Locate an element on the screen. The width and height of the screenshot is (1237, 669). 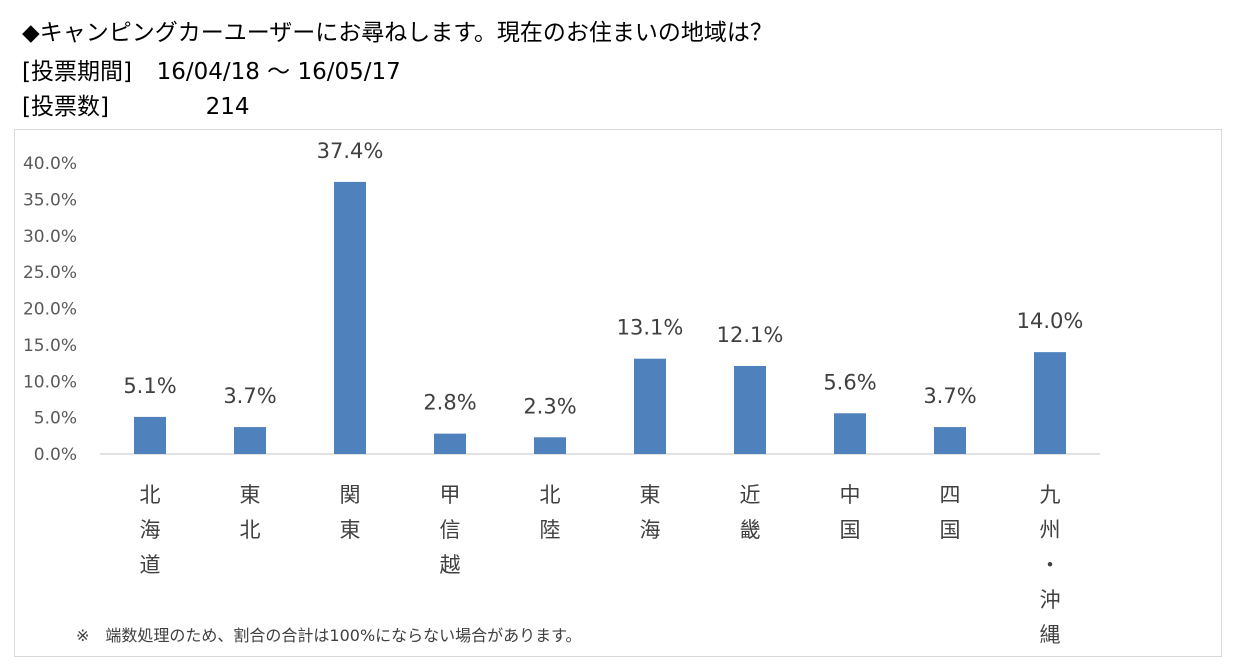
x-tick-label: 中国 is located at coordinates (850, 512).